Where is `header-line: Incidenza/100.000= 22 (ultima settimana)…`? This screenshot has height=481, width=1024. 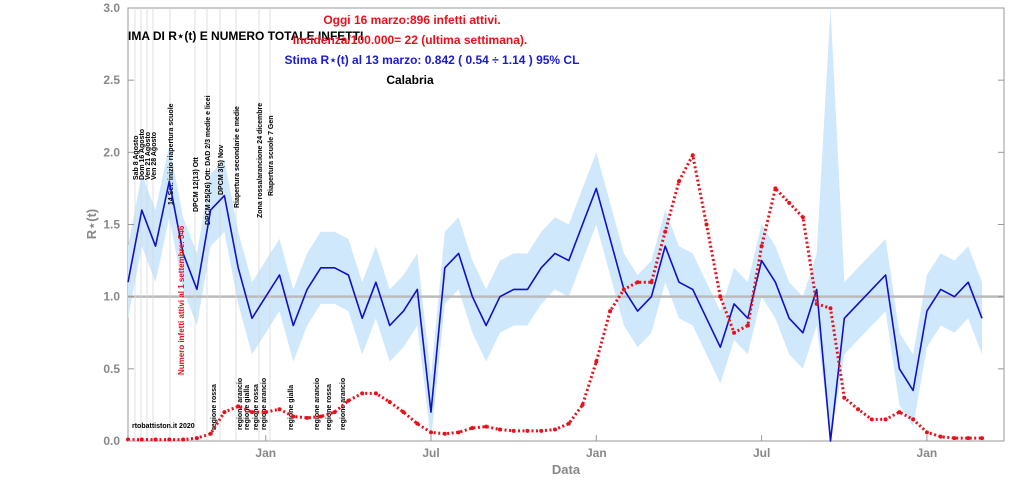
header-line: Incidenza/100.000= 22 (ultima settimana)… is located at coordinates (410, 40).